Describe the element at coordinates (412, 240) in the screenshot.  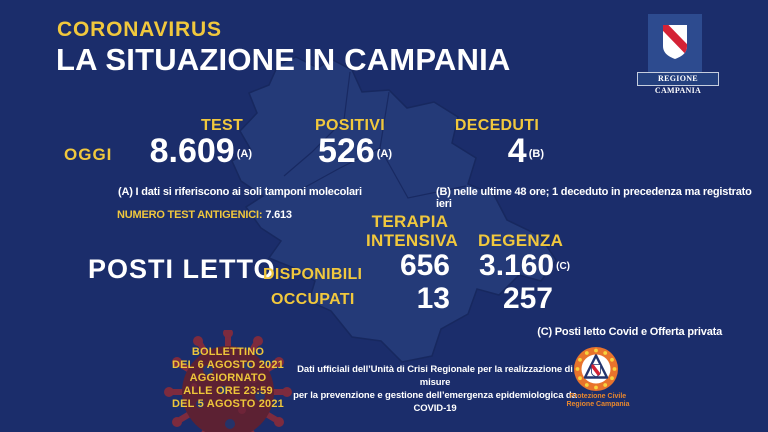
I see `column-header-intensiva: INTENSIVA` at that location.